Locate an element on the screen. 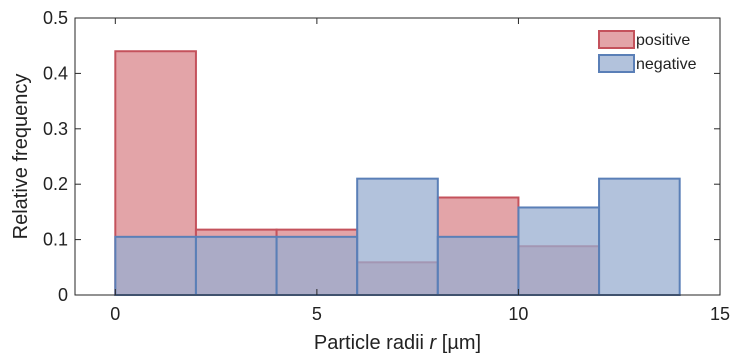 This screenshot has width=731, height=356. y-tick-label: 0 is located at coordinates (63, 295).